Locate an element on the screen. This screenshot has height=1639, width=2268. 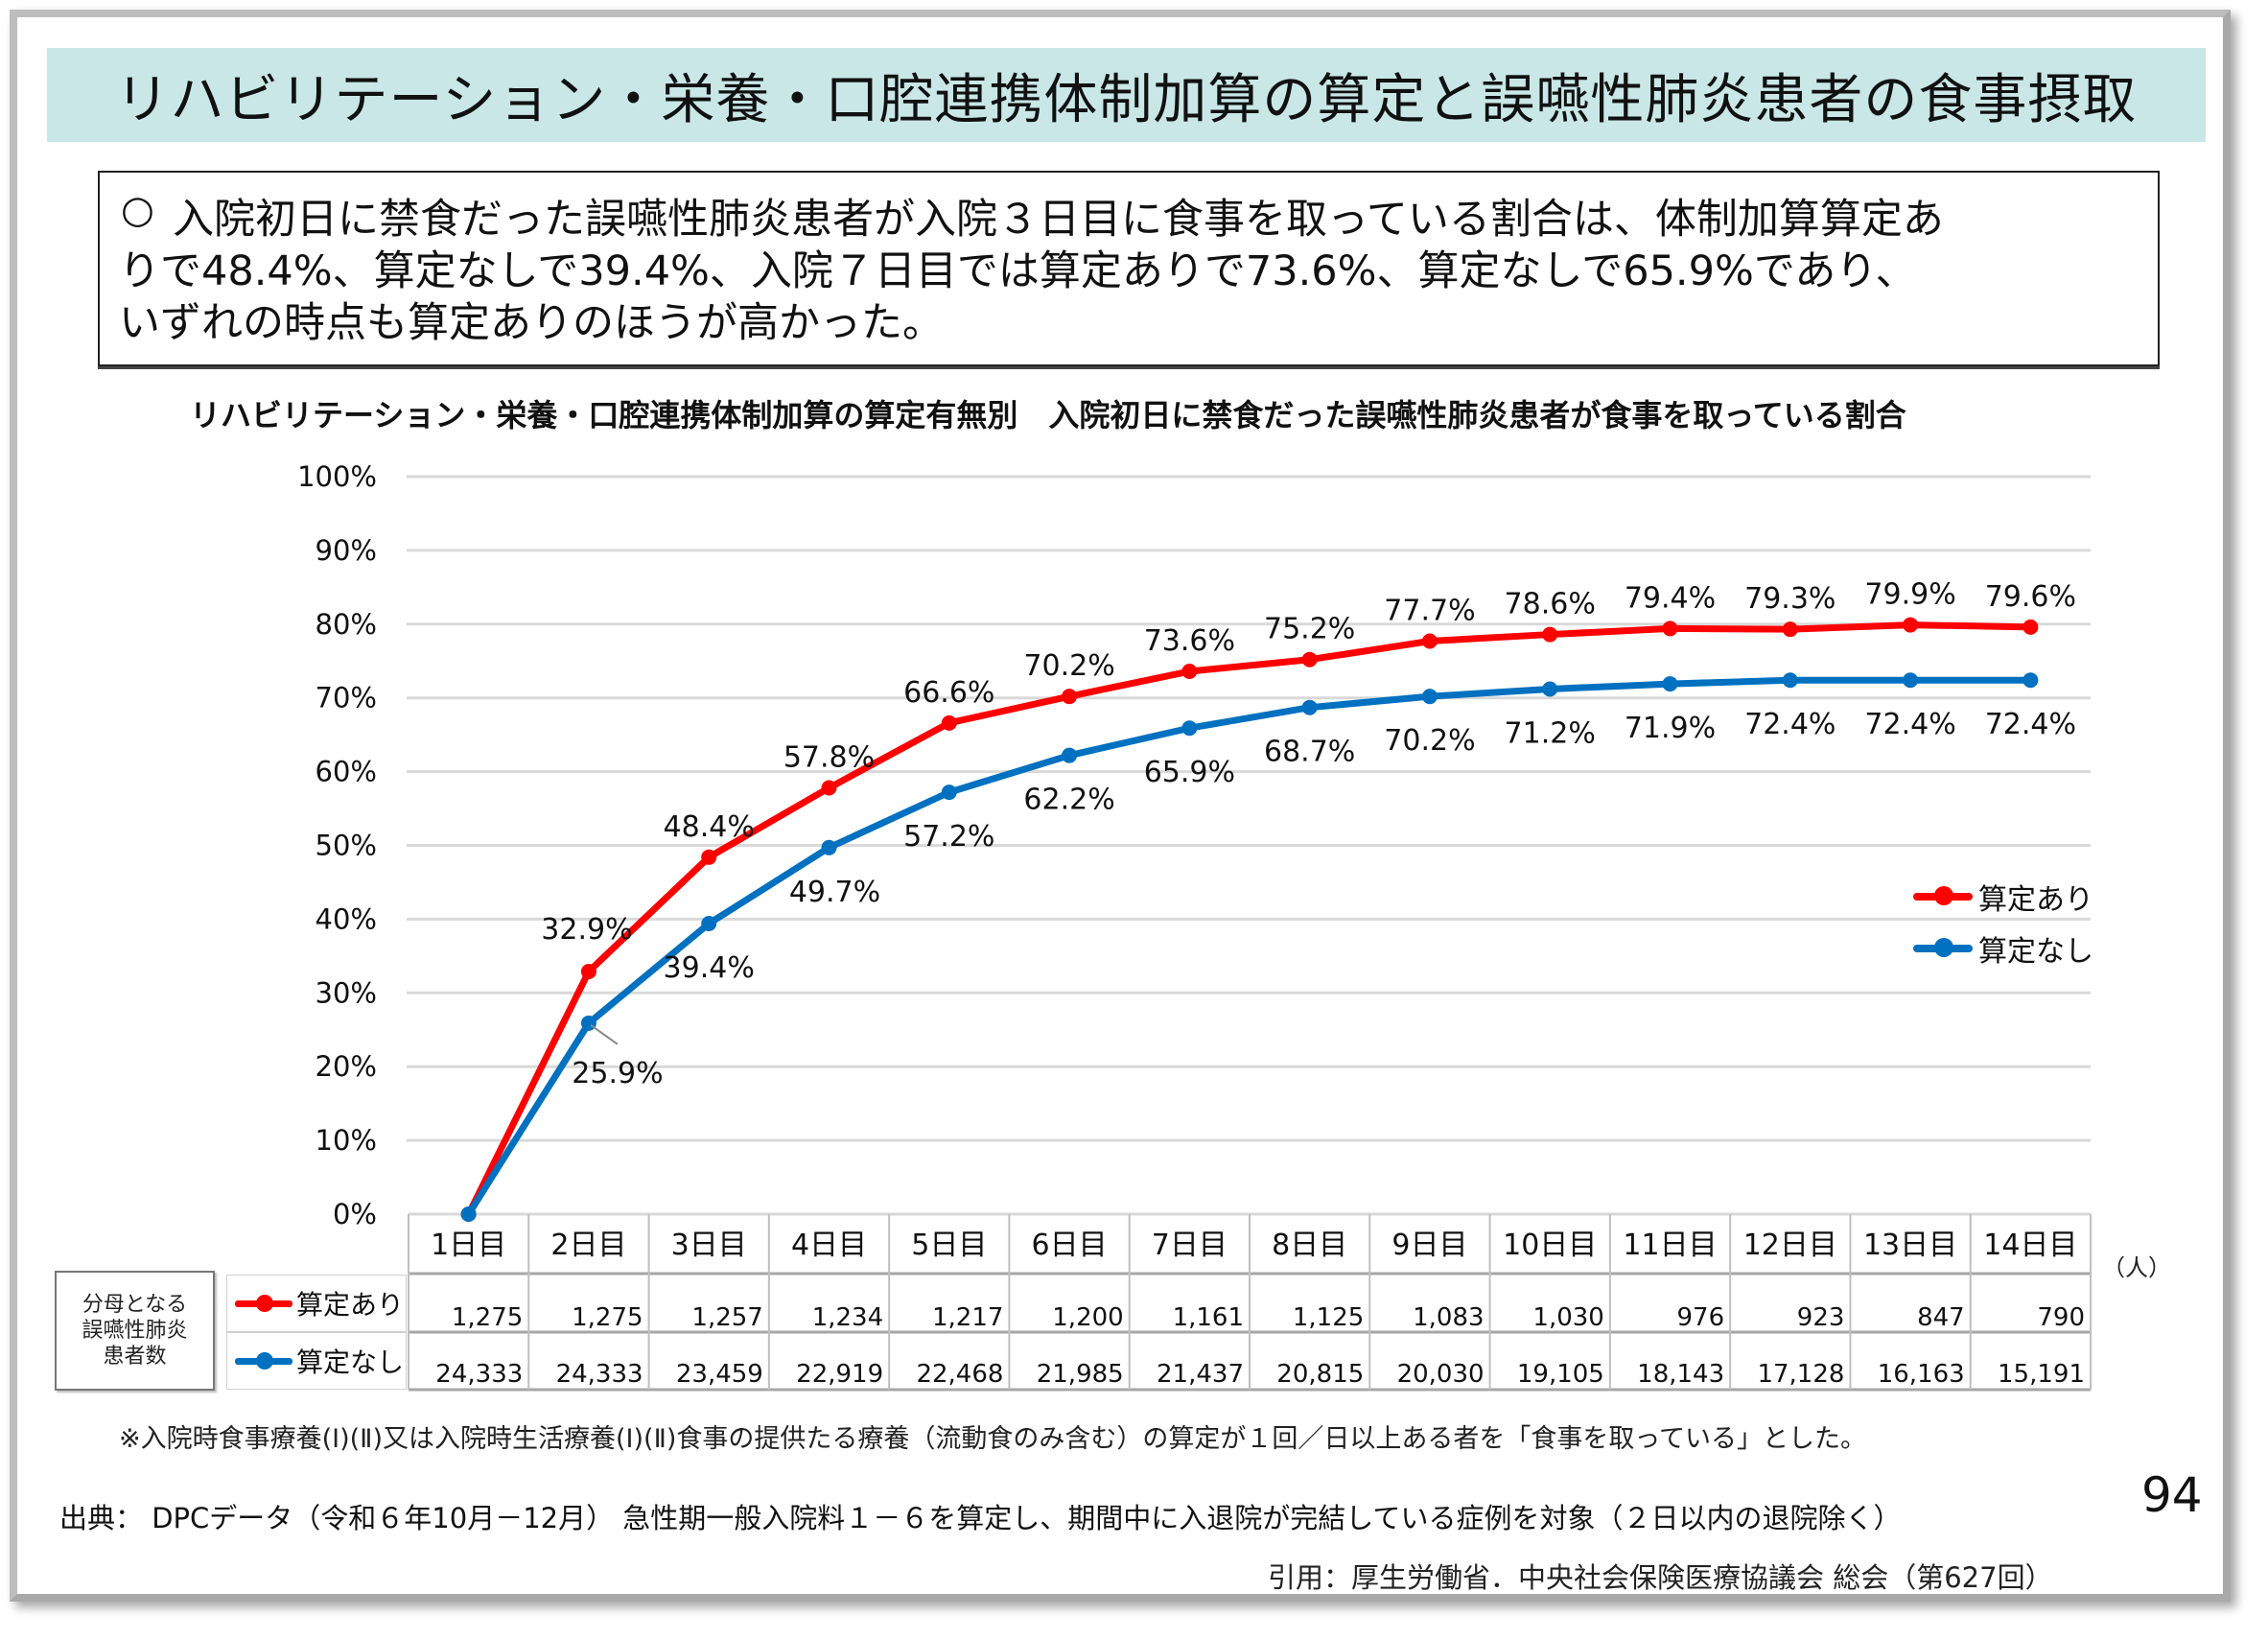
data-label: 49.7% is located at coordinates (835, 892).